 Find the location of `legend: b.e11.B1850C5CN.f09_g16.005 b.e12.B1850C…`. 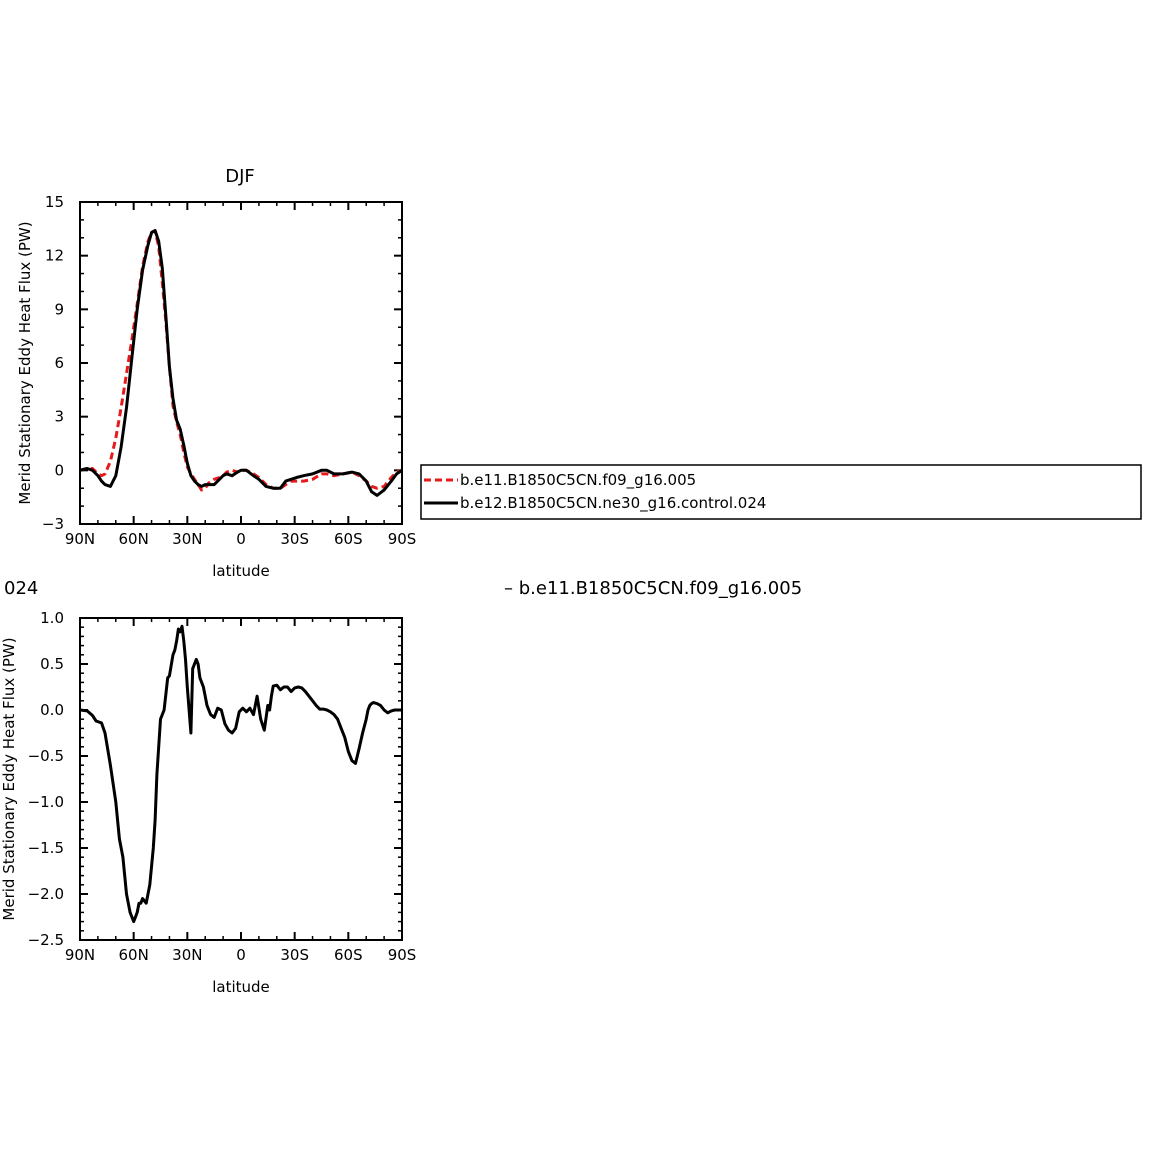

legend: b.e11.B1850C5CN.f09_g16.005 b.e12.B1850C… is located at coordinates (781, 492).